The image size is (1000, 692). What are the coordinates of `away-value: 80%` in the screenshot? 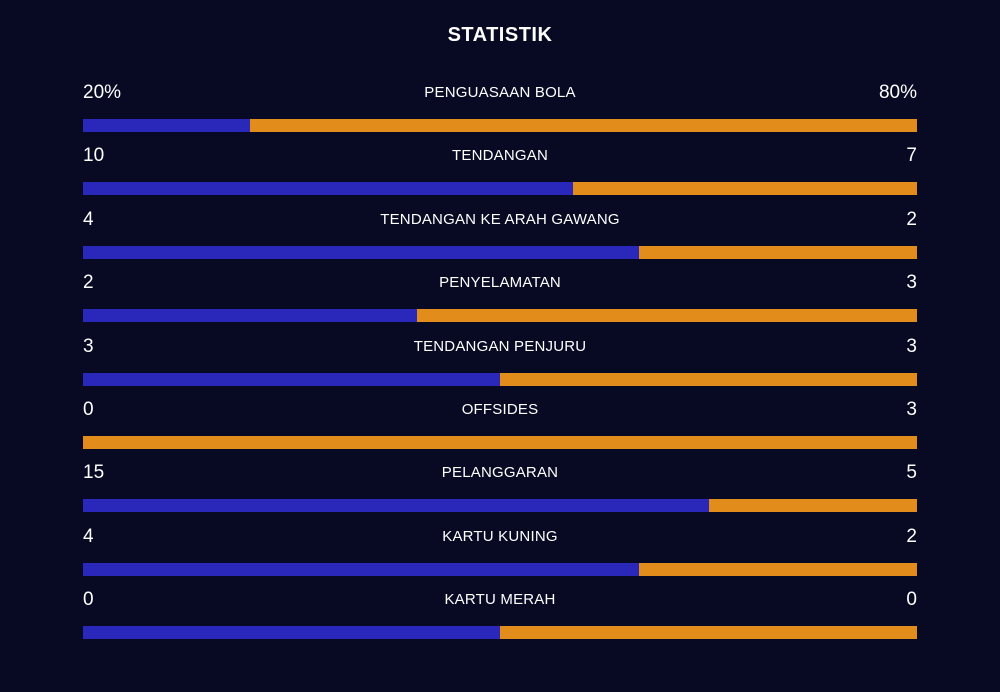 It's located at (897, 92).